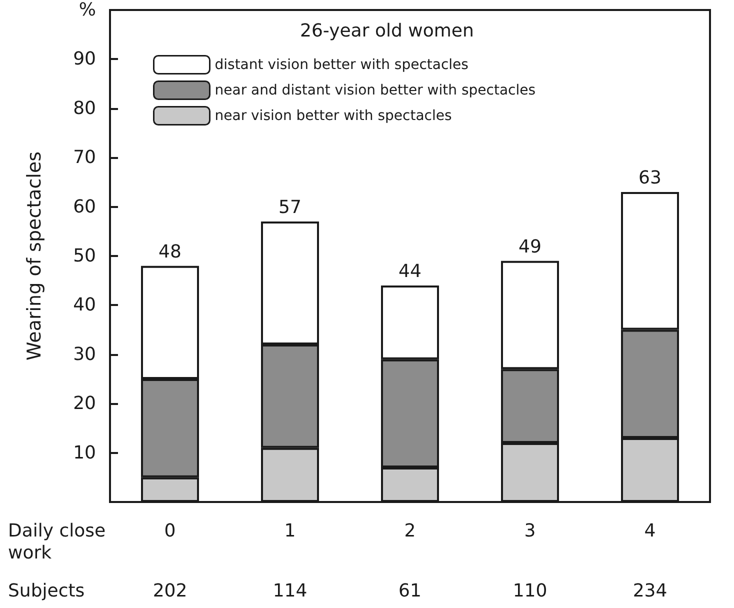  I want to click on legend-title: 26-year old women, so click(387, 31).